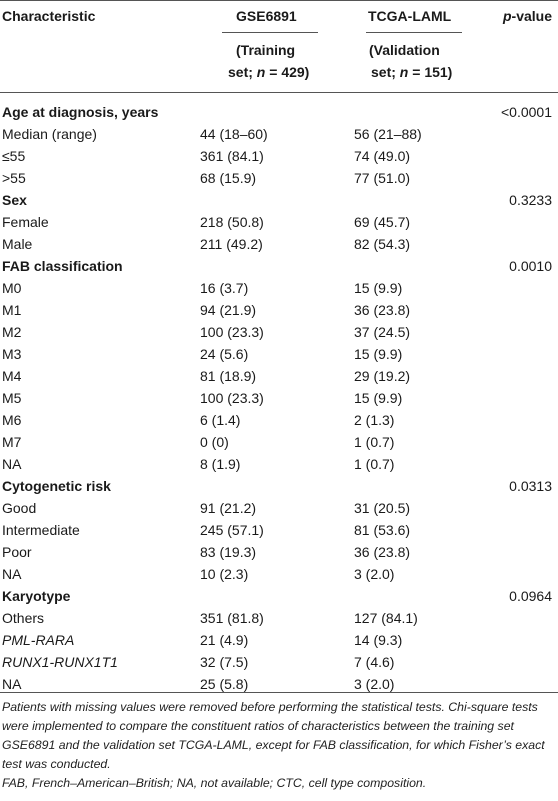 This screenshot has height=801, width=558. What do you see at coordinates (279, 596) in the screenshot?
I see `table-section-row: Karyotype 0.0964` at bounding box center [279, 596].